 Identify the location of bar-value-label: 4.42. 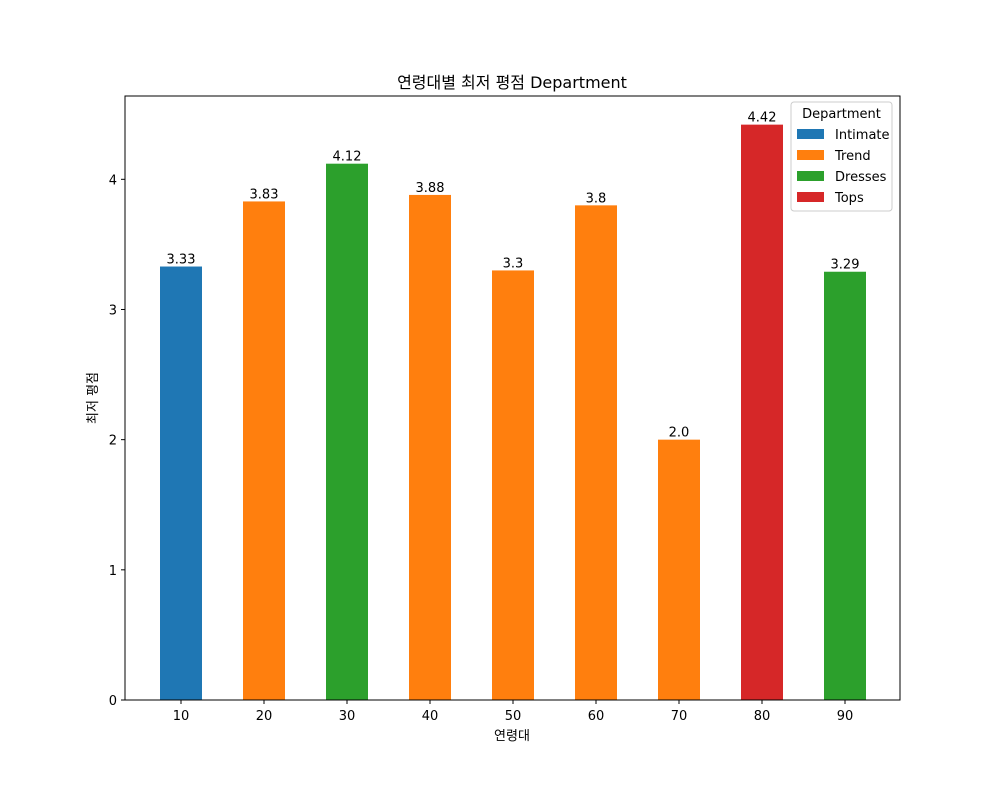
(762, 118).